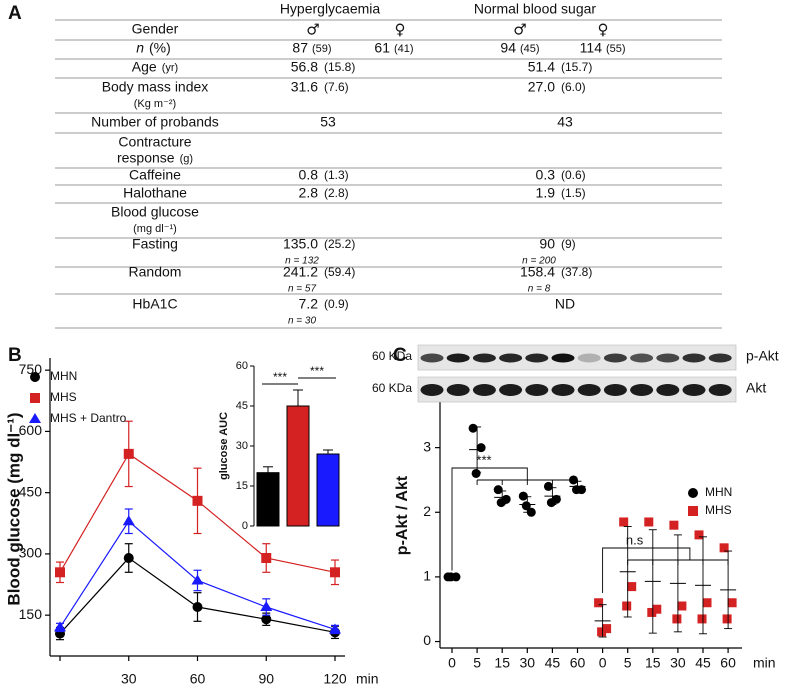 The height and width of the screenshot is (700, 788). I want to click on y-tick-label: 15, so click(242, 486).